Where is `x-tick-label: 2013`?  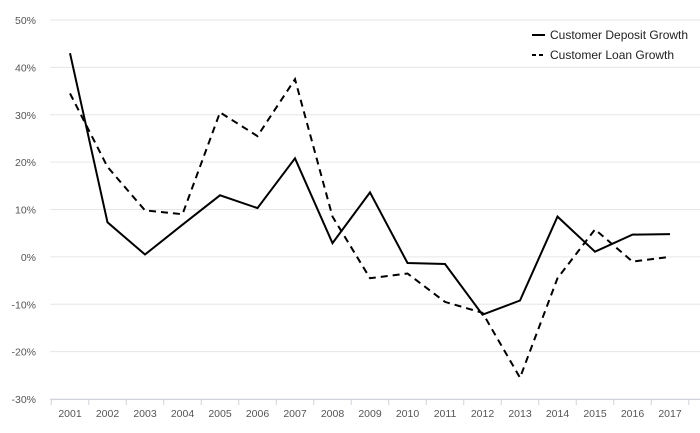 x-tick-label: 2013 is located at coordinates (520, 414).